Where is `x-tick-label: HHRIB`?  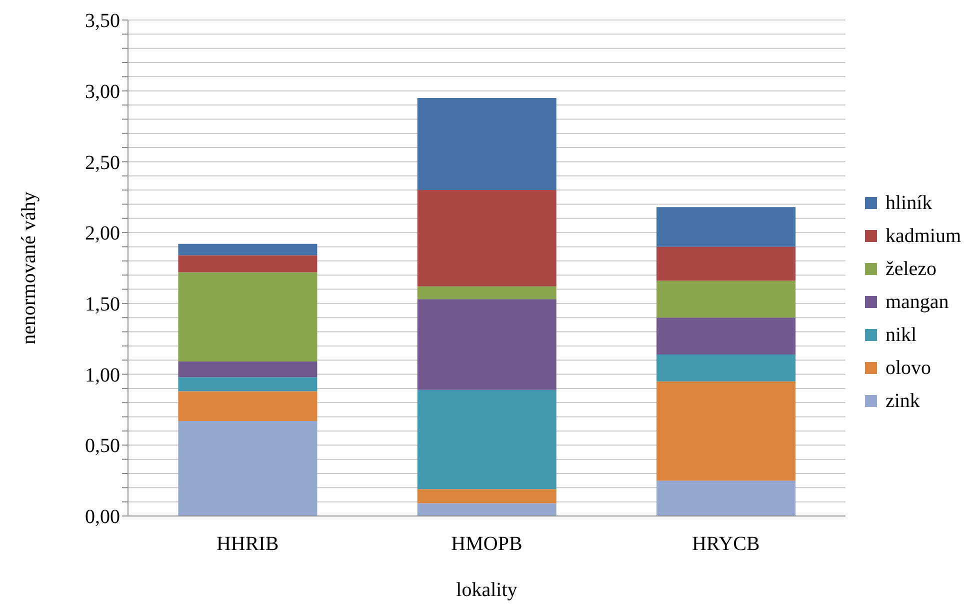
x-tick-label: HHRIB is located at coordinates (247, 544).